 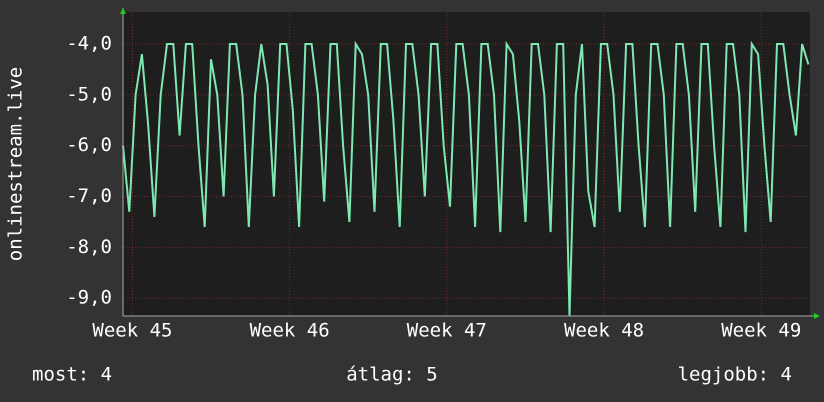 I want to click on y-tick-label: -8,0, so click(x=89, y=247).